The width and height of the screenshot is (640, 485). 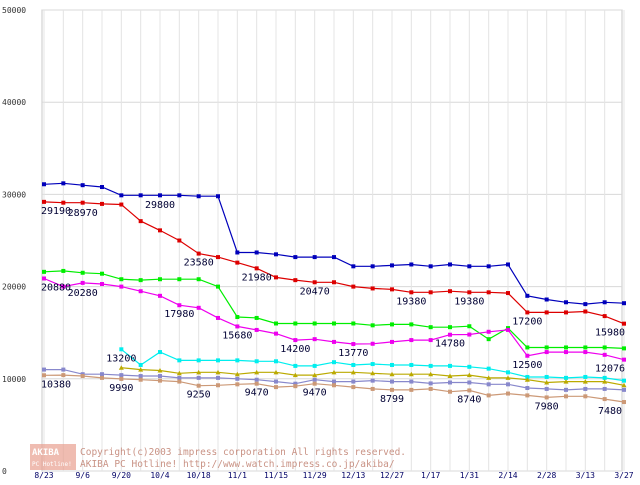 I want to click on y-tick-label: 50000, so click(x=14, y=10).